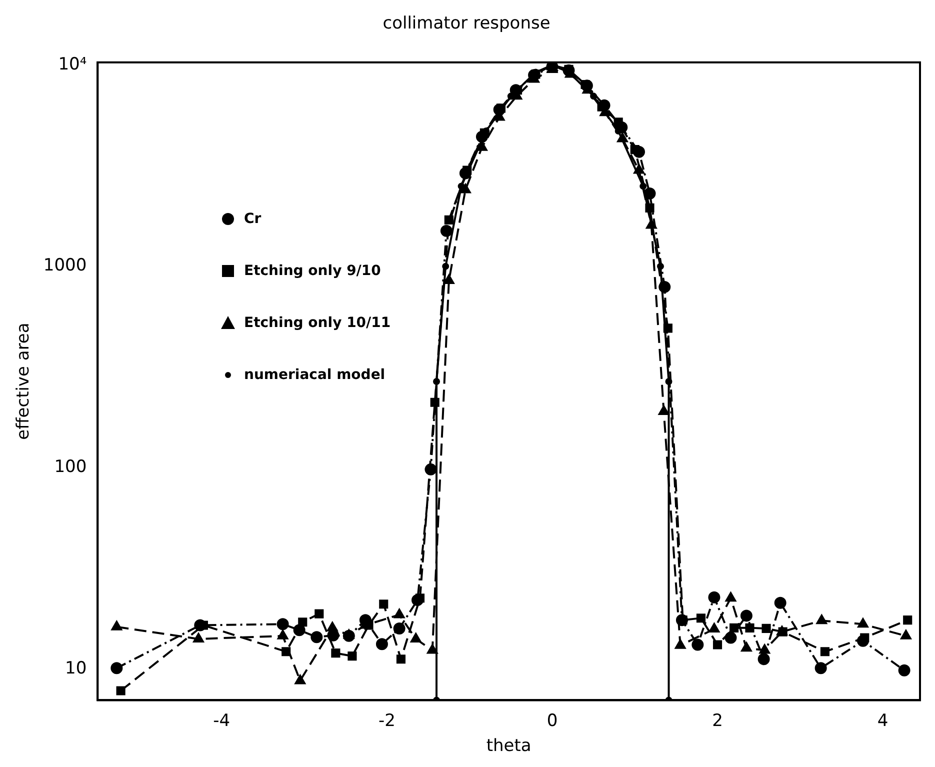  I want to click on chart-title: collimator response, so click(466, 24).